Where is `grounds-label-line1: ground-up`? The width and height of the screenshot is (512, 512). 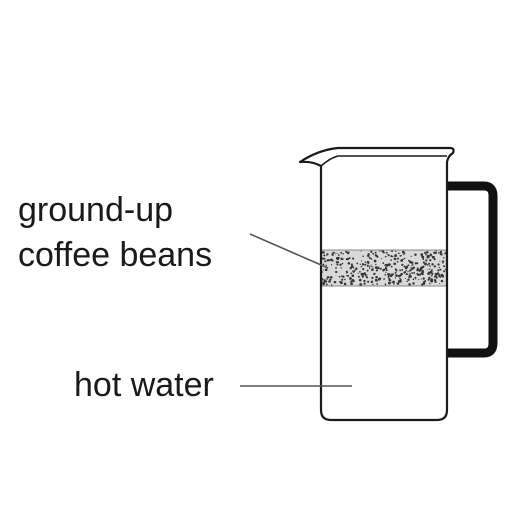
grounds-label-line1: ground-up is located at coordinates (96, 210).